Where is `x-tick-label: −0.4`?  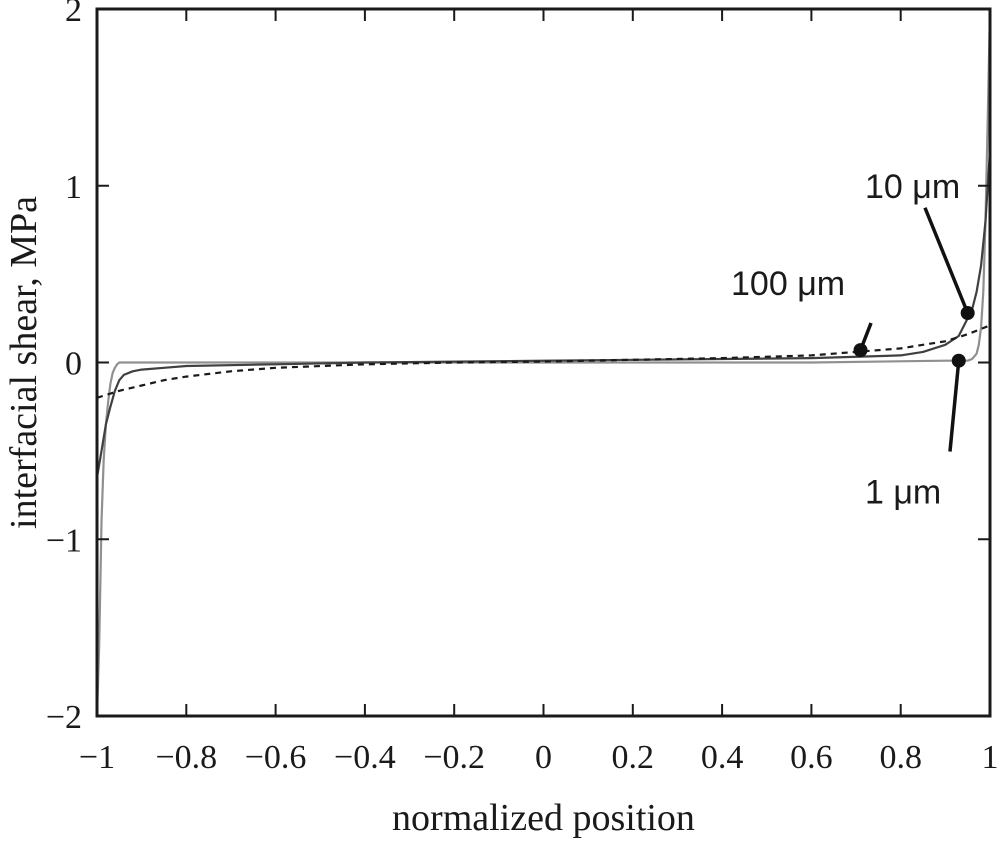 x-tick-label: −0.4 is located at coordinates (365, 757).